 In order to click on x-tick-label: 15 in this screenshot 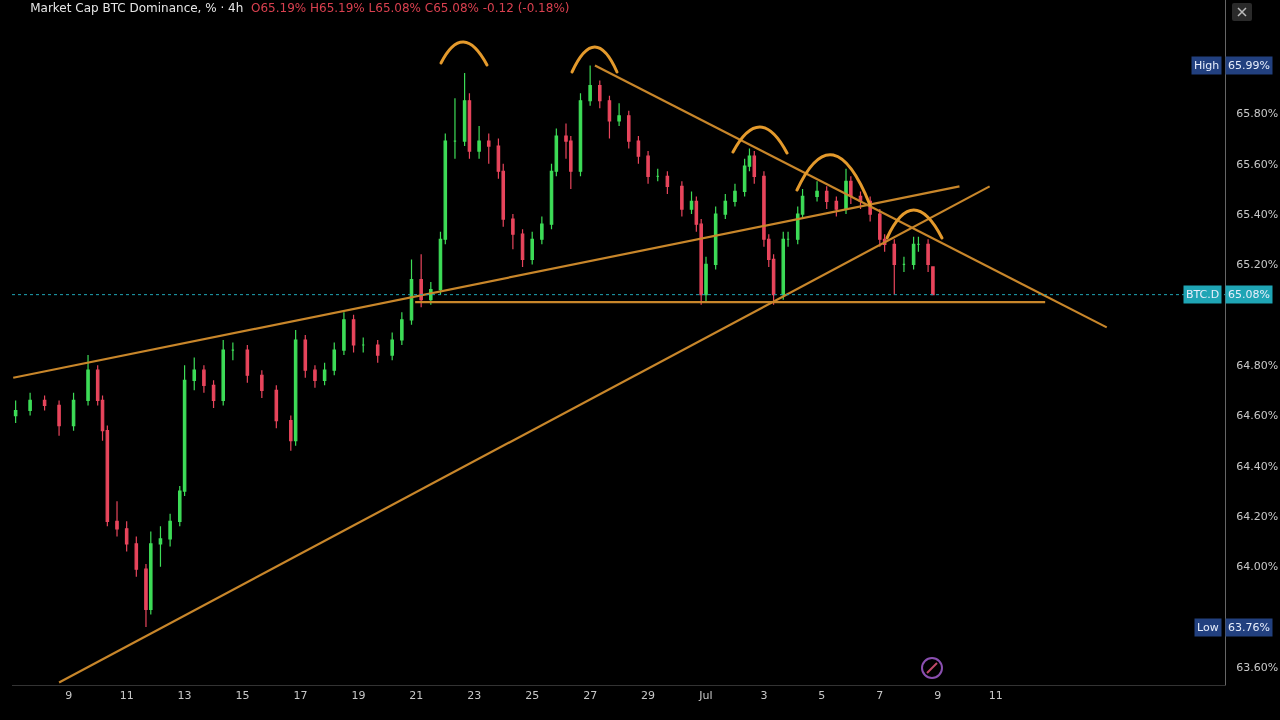, I will do `click(242, 696)`.